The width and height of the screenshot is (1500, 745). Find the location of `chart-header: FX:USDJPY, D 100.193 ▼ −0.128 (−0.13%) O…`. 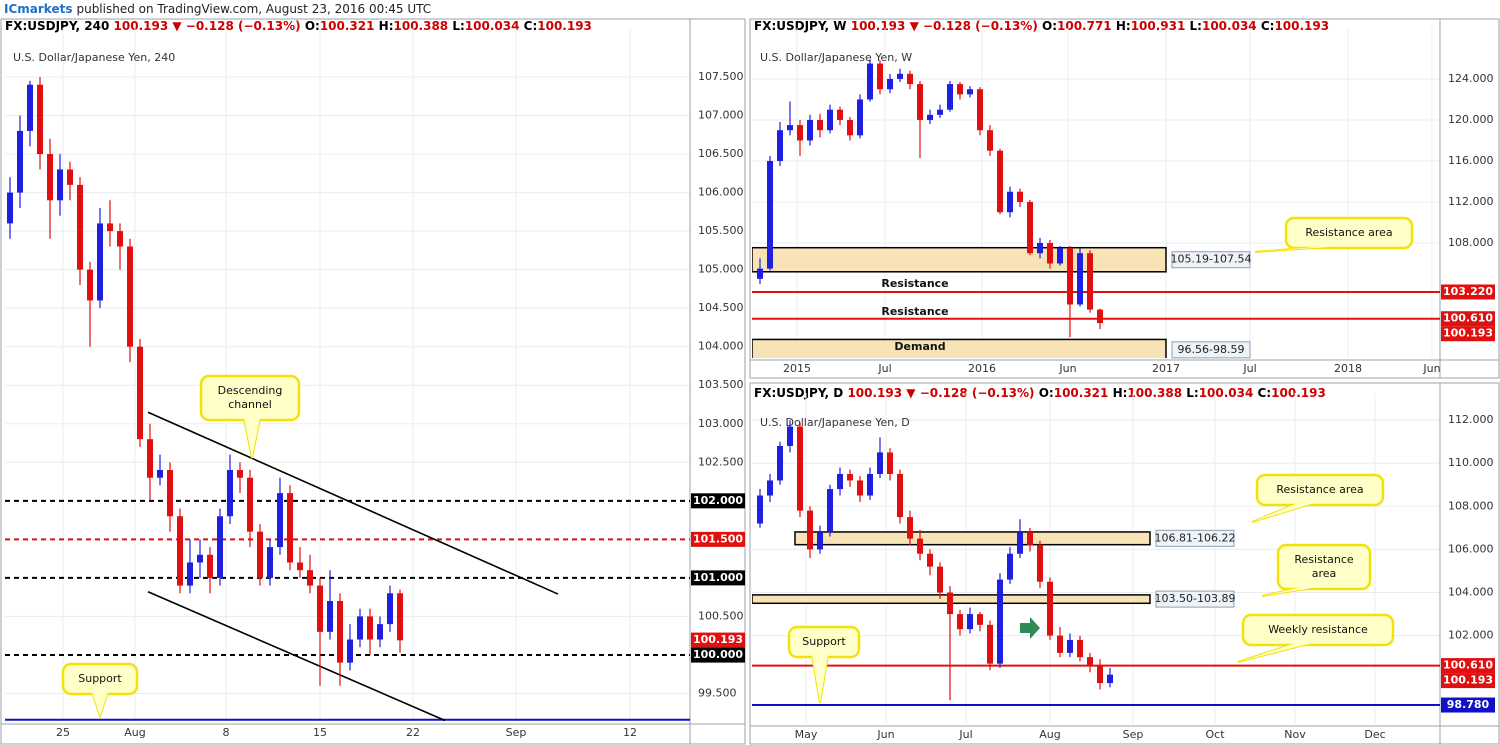

chart-header: FX:USDJPY, D 100.193 ▼ −0.128 (−0.13%) O… is located at coordinates (1040, 393).